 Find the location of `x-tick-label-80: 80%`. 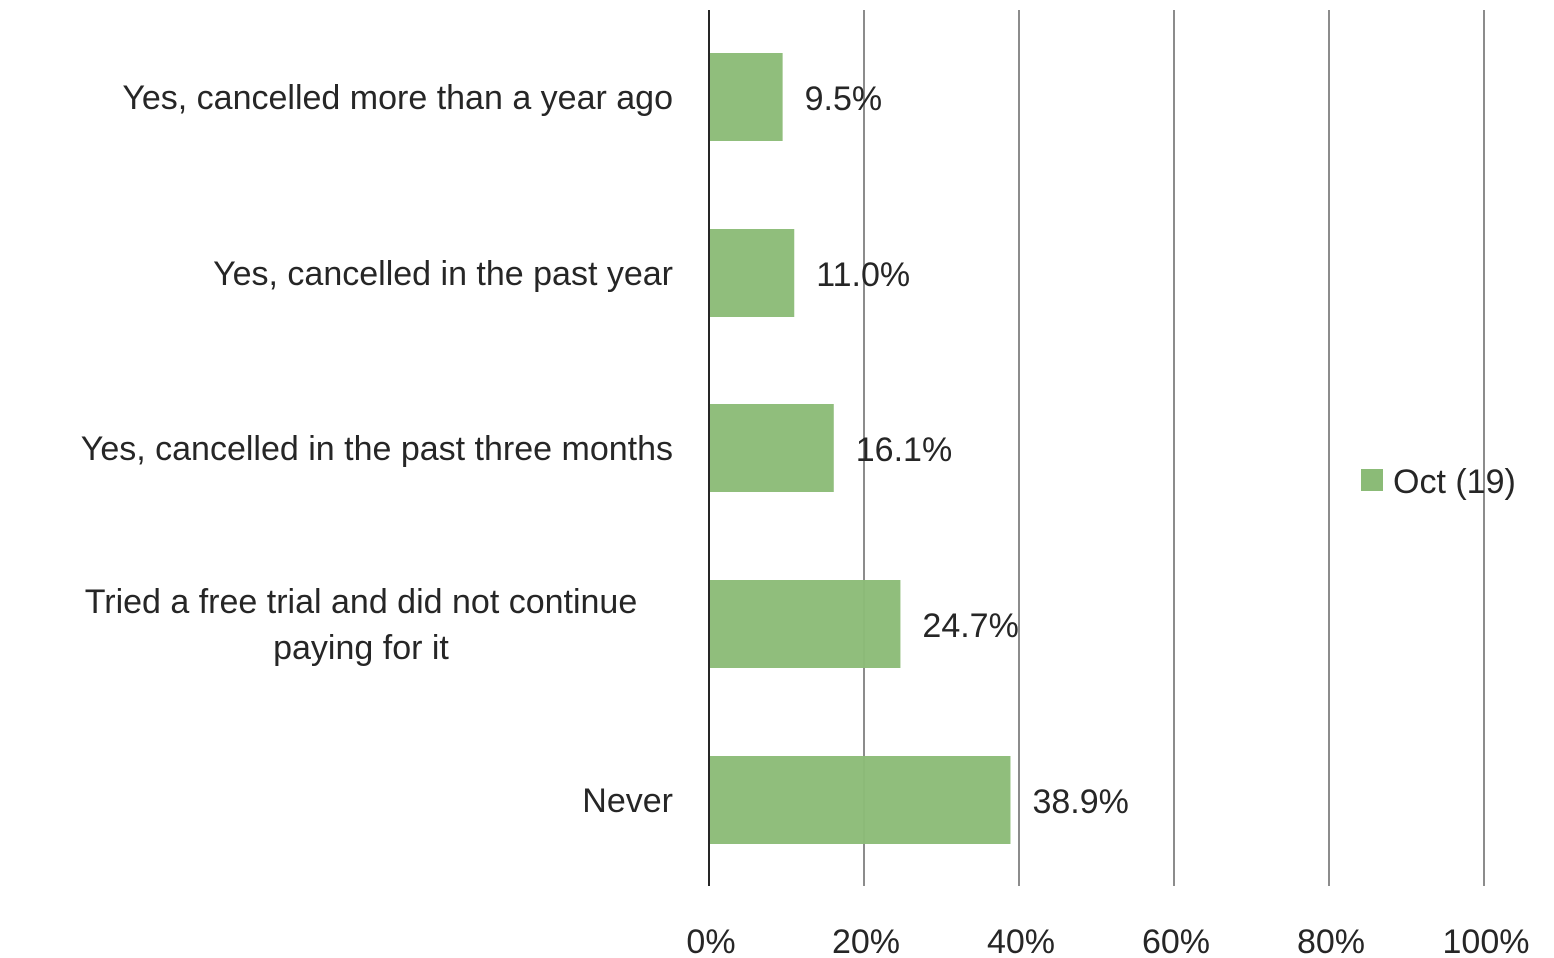

x-tick-label-80: 80% is located at coordinates (1331, 940).